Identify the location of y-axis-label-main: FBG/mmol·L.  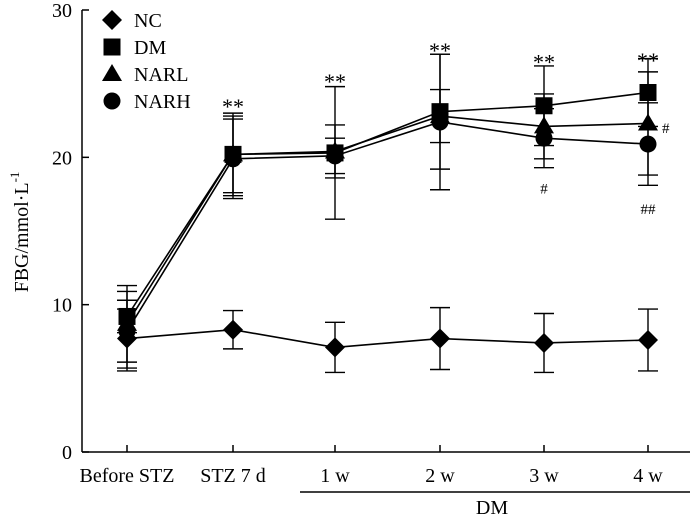
(22, 237).